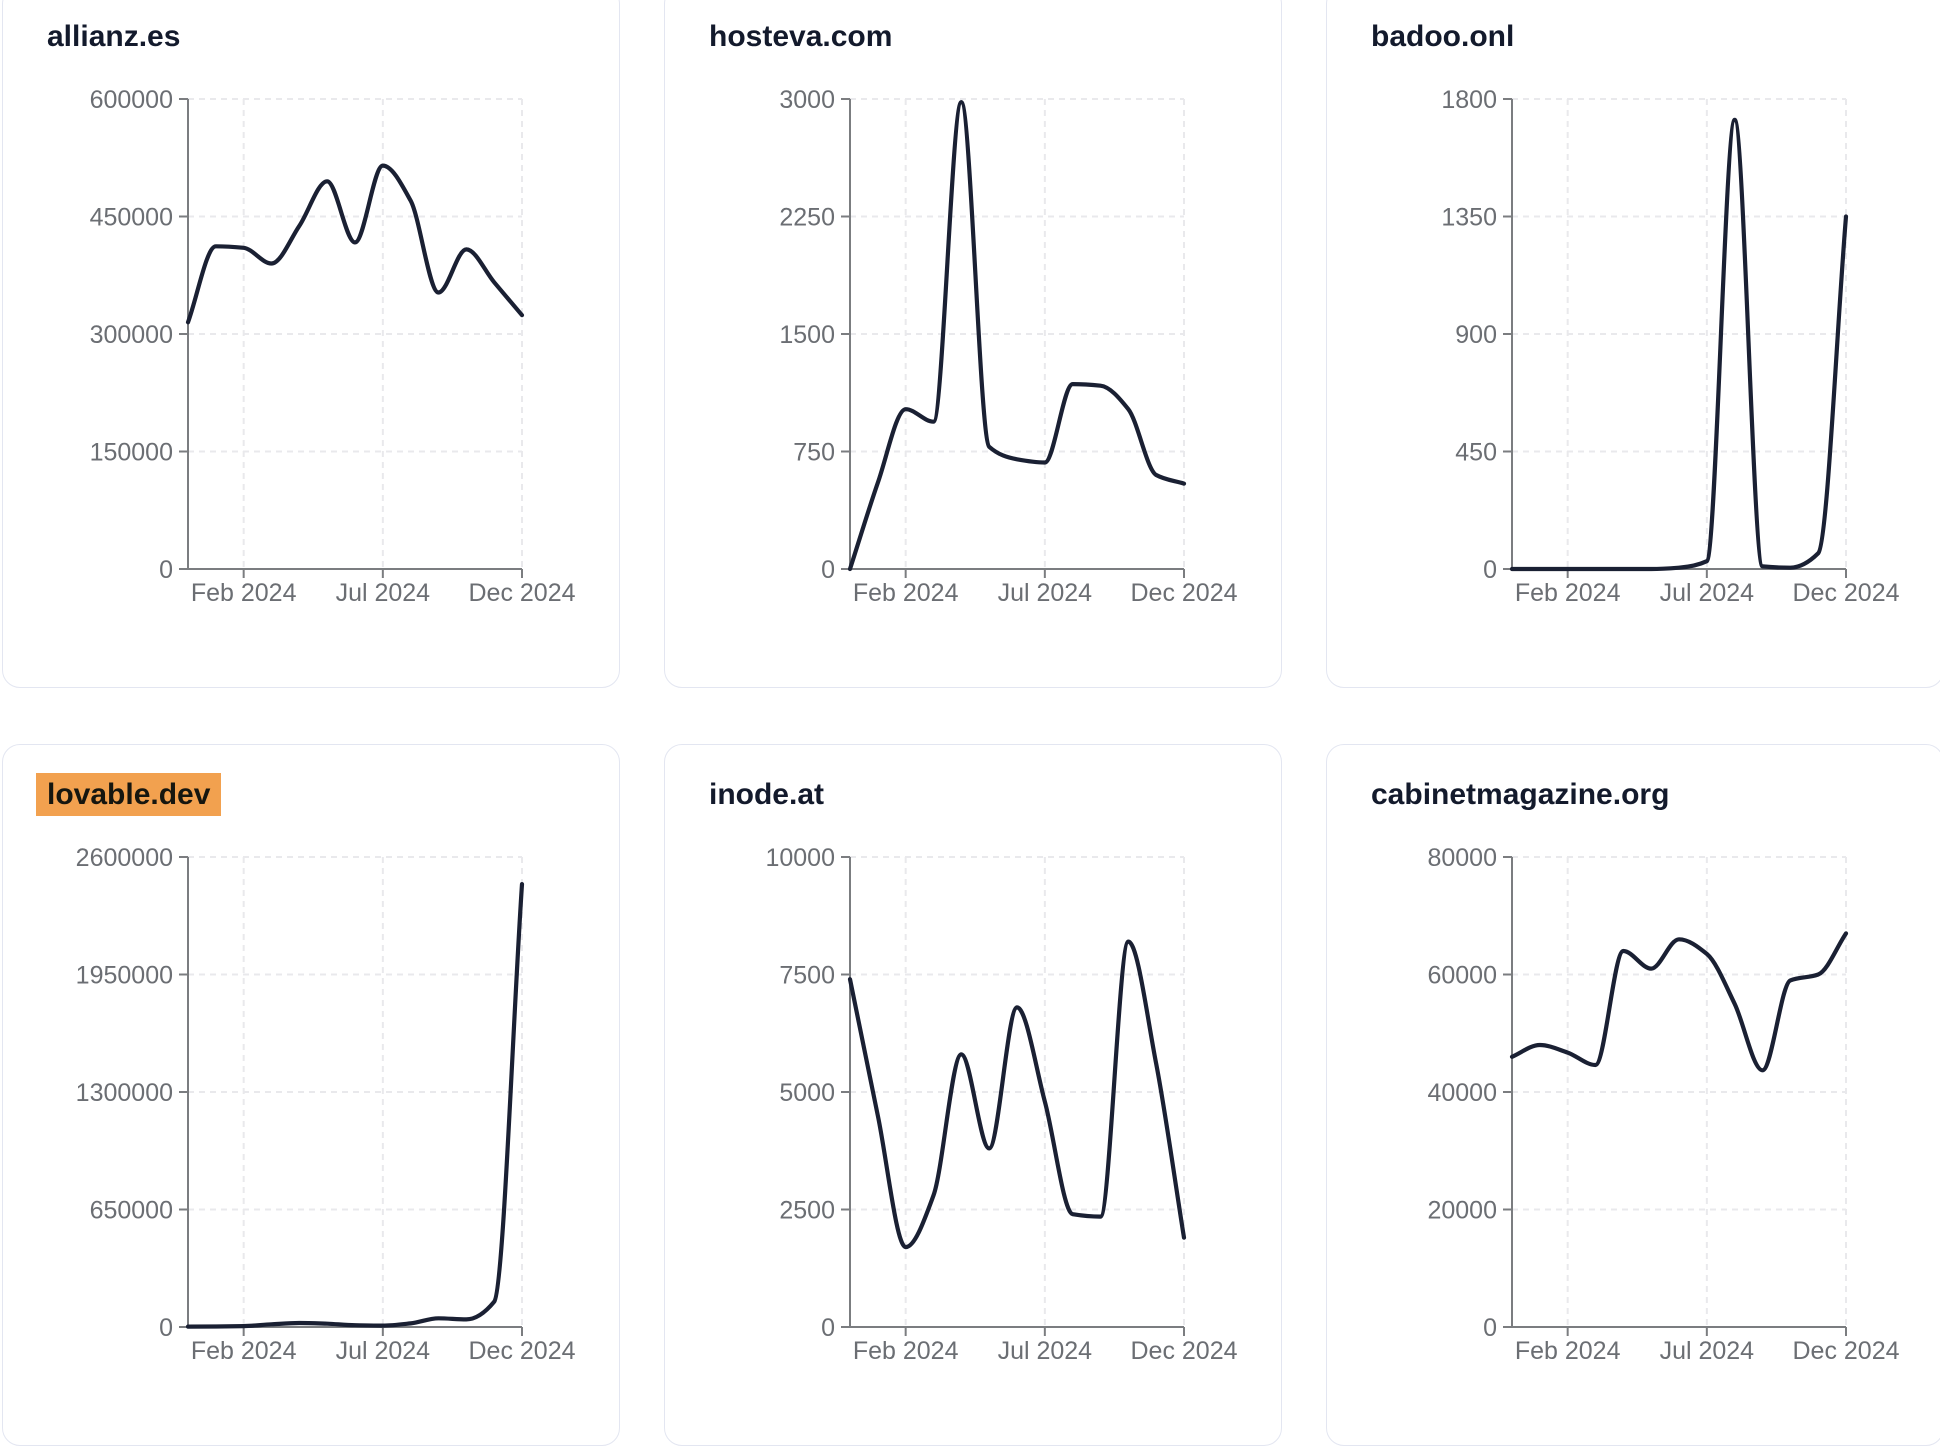 This screenshot has height=1452, width=1940. I want to click on y-tick-label: 900, so click(1476, 335).